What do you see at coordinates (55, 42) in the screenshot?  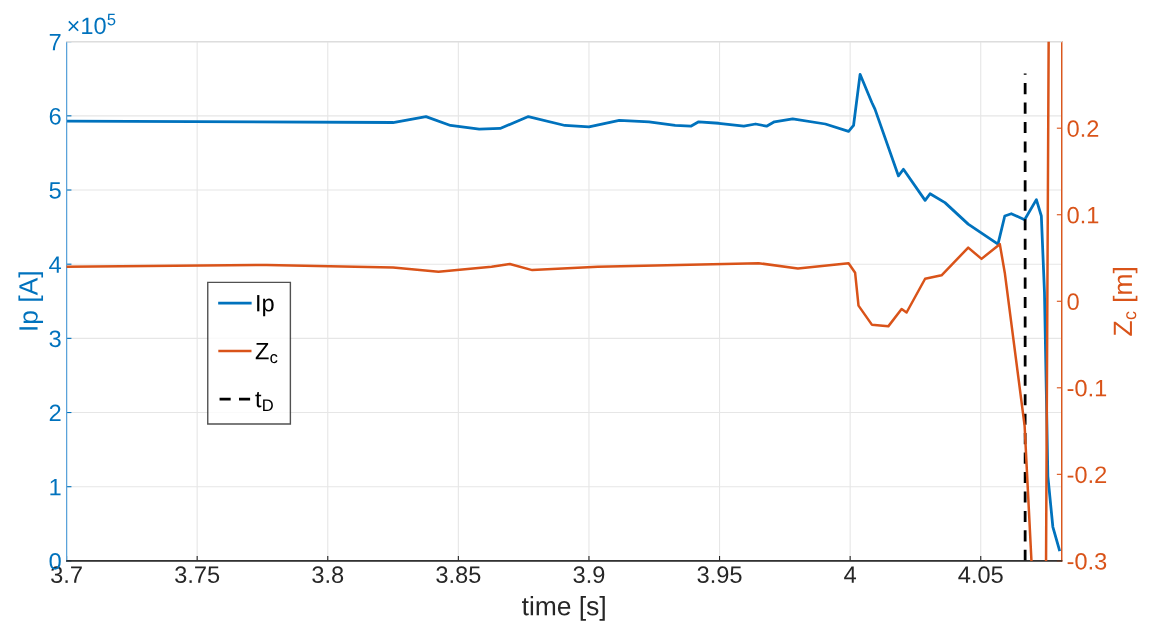 I see `y-tick-label: 7` at bounding box center [55, 42].